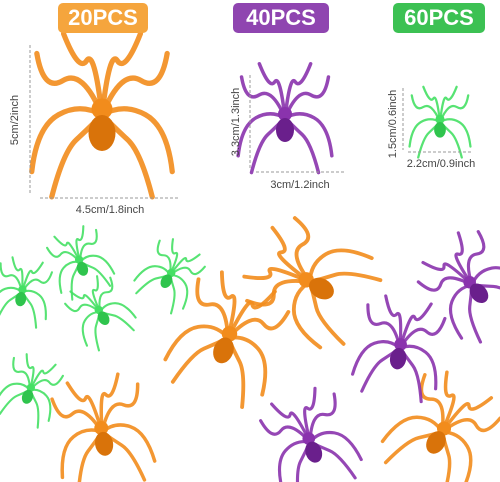 The width and height of the screenshot is (500, 482). I want to click on badge-label: 20PCS, so click(103, 17).